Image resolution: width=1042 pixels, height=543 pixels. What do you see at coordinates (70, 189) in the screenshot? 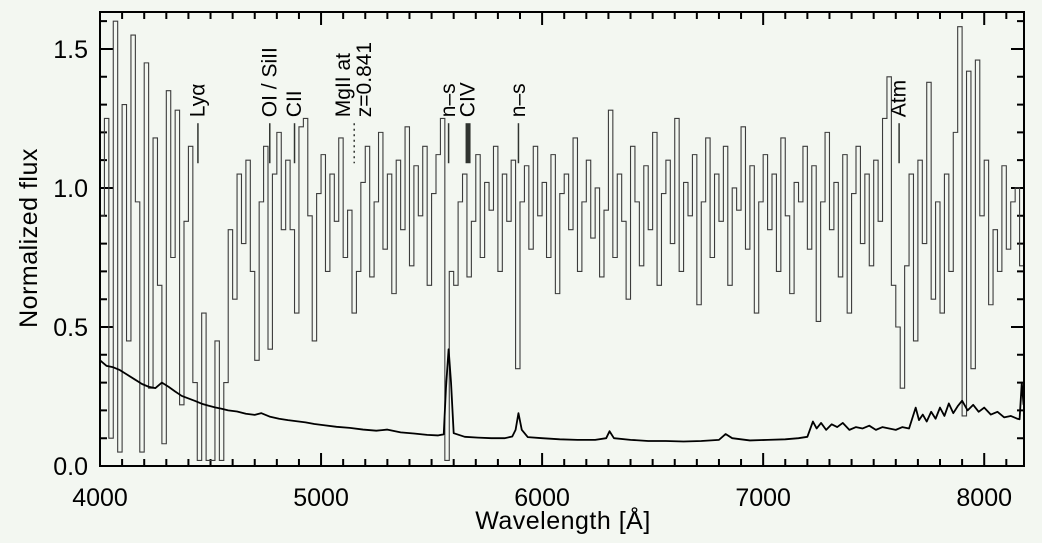
I see `y-tick-label: 1.0` at bounding box center [70, 189].